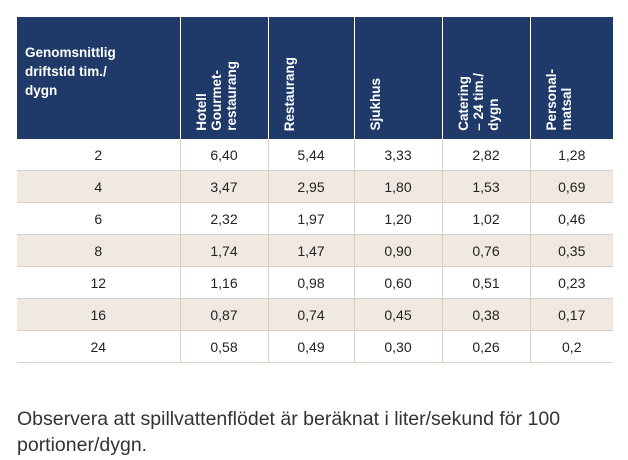 The height and width of the screenshot is (460, 628). I want to click on value-cell: 0,17, so click(571, 314).